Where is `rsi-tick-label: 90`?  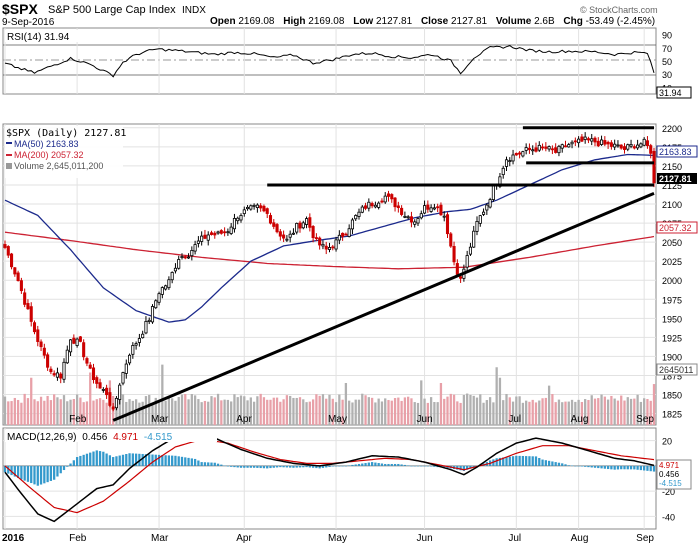 rsi-tick-label: 90 is located at coordinates (667, 36).